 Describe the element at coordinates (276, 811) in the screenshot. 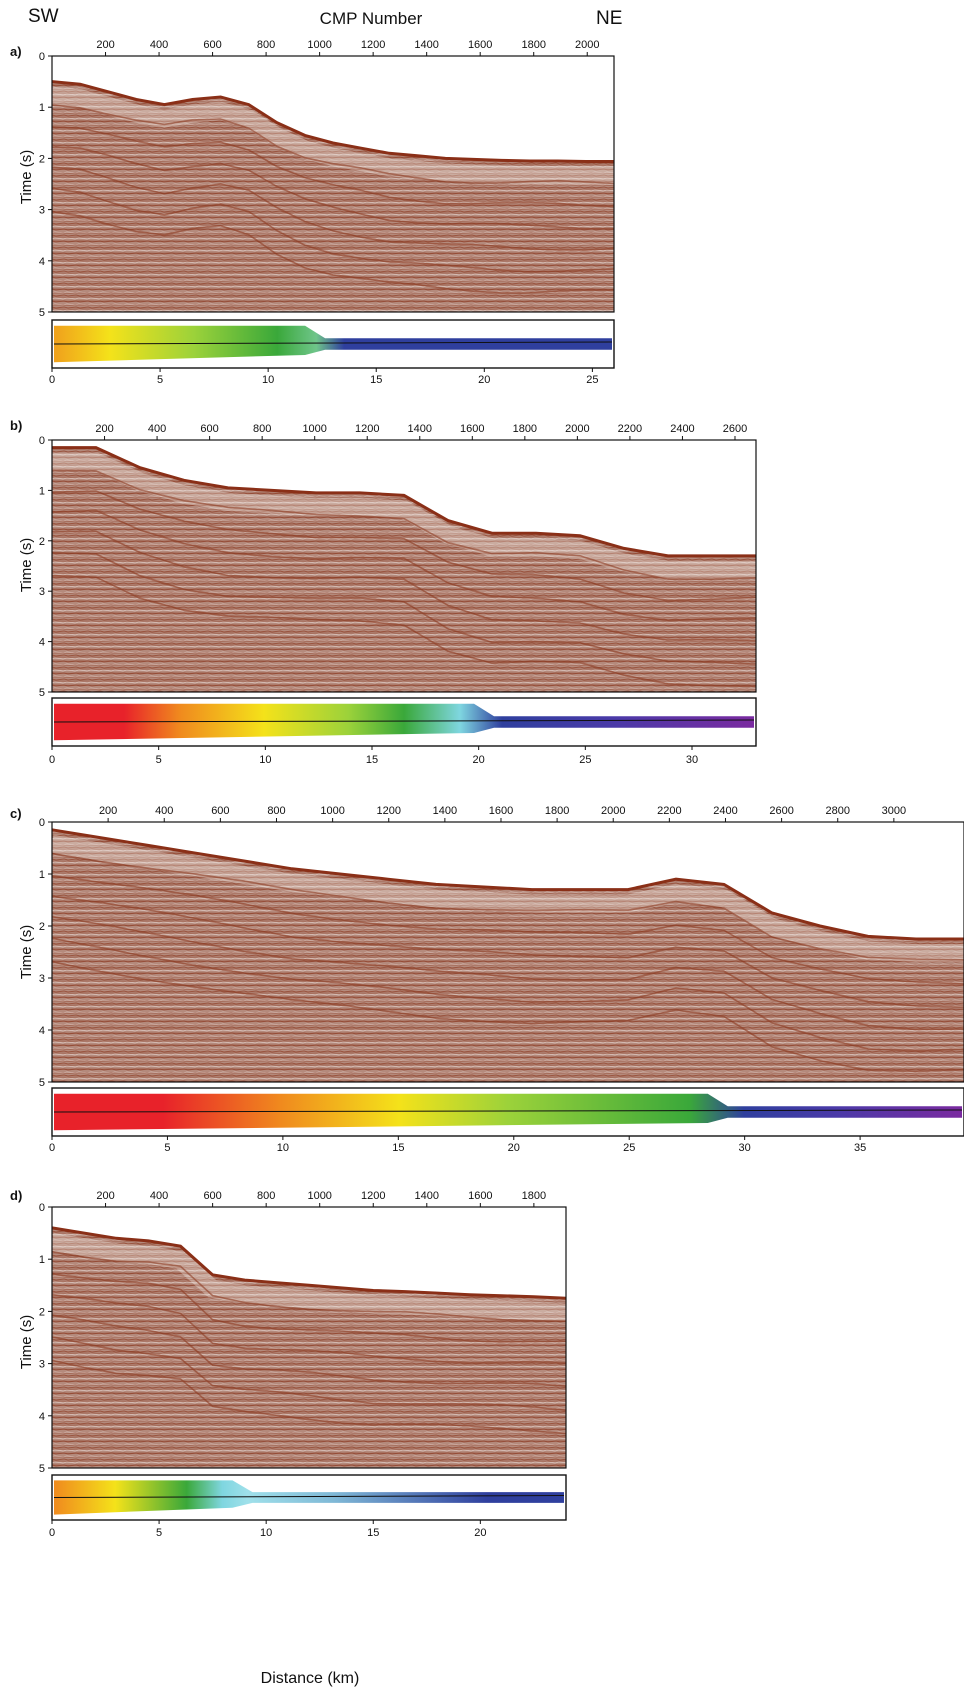

I see `panel-c-cmp-tick-label: 800` at that location.